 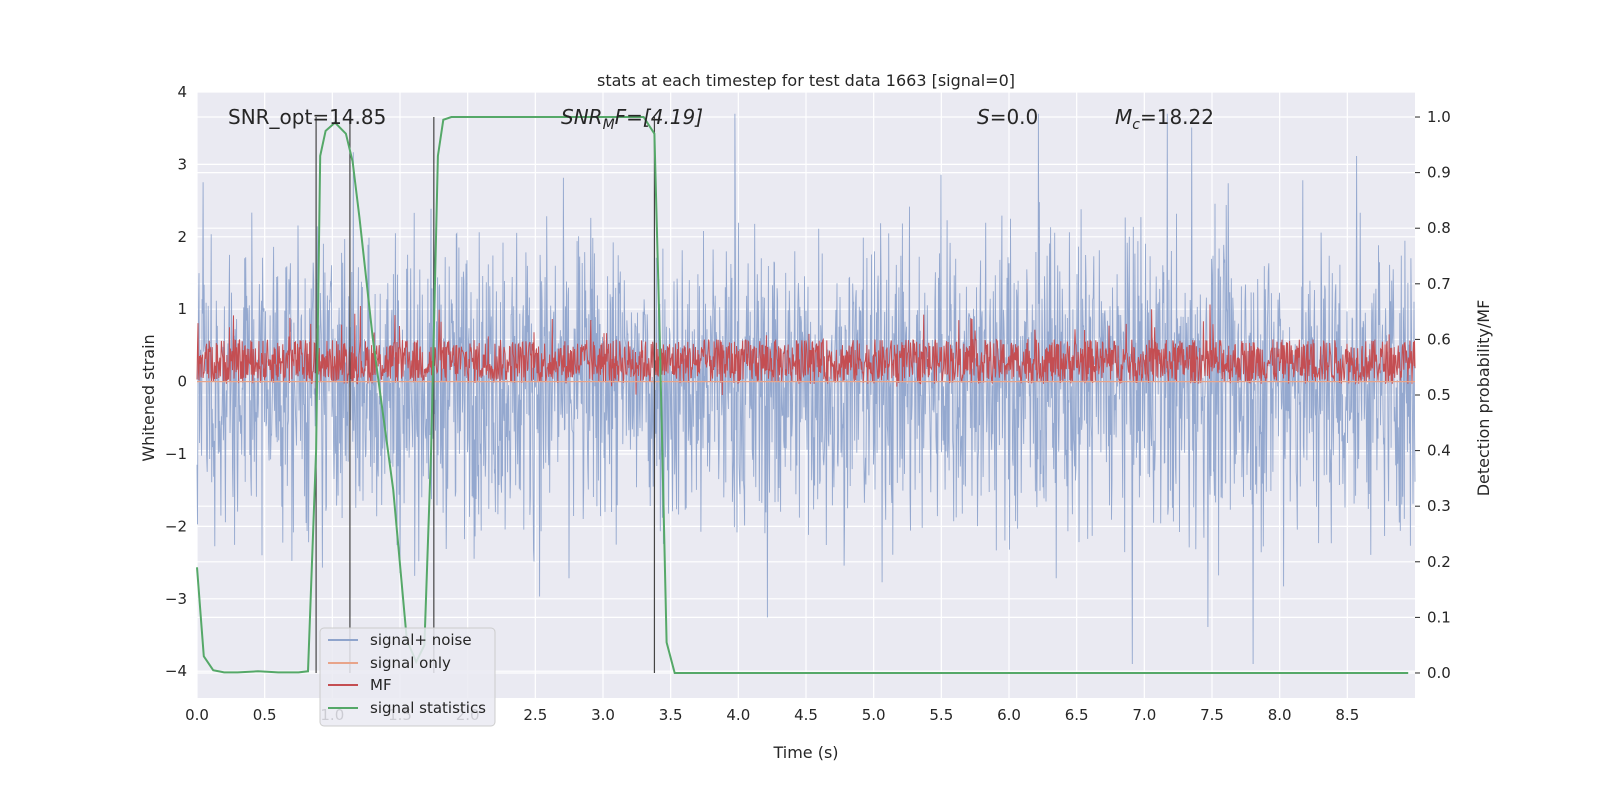 I want to click on y-right-tick-label: 0.2, so click(x=1439, y=562).